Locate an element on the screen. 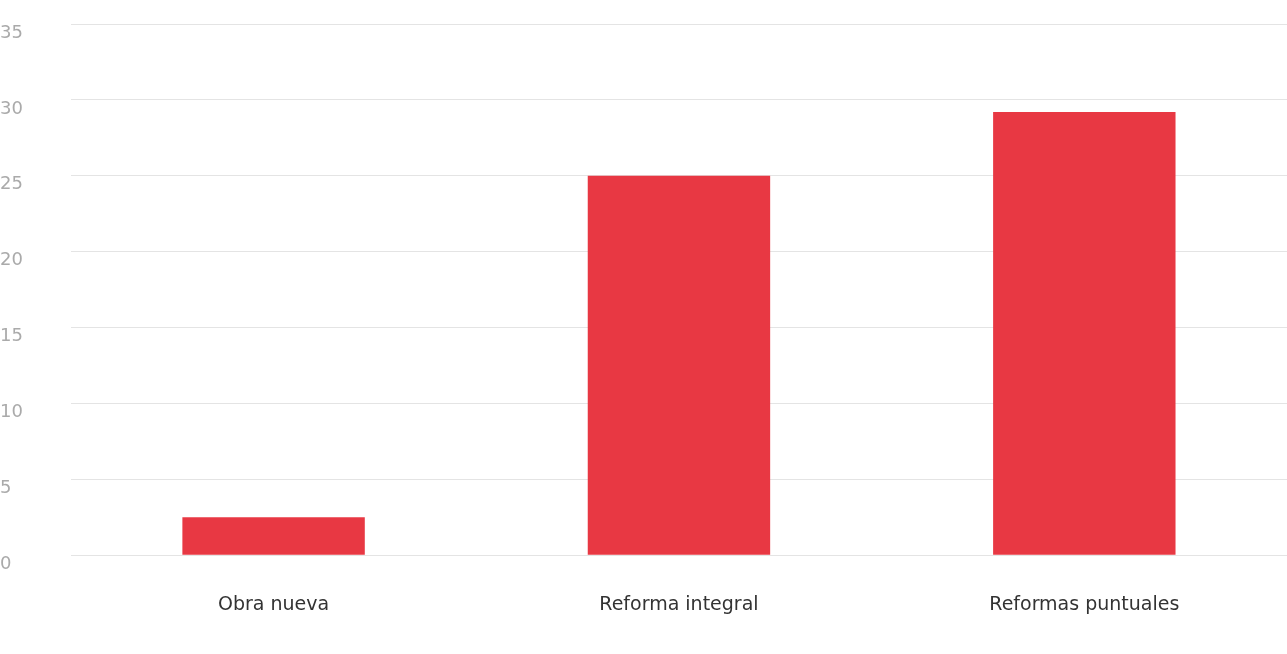 The image size is (1287, 654). y-tick-label: 35 is located at coordinates (11, 31).